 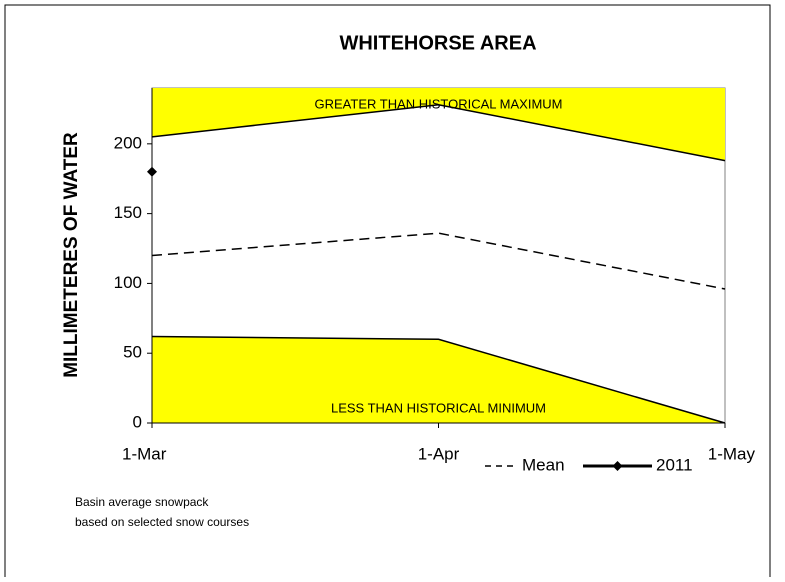 I want to click on note: based on selected snow courses, so click(x=162, y=522).